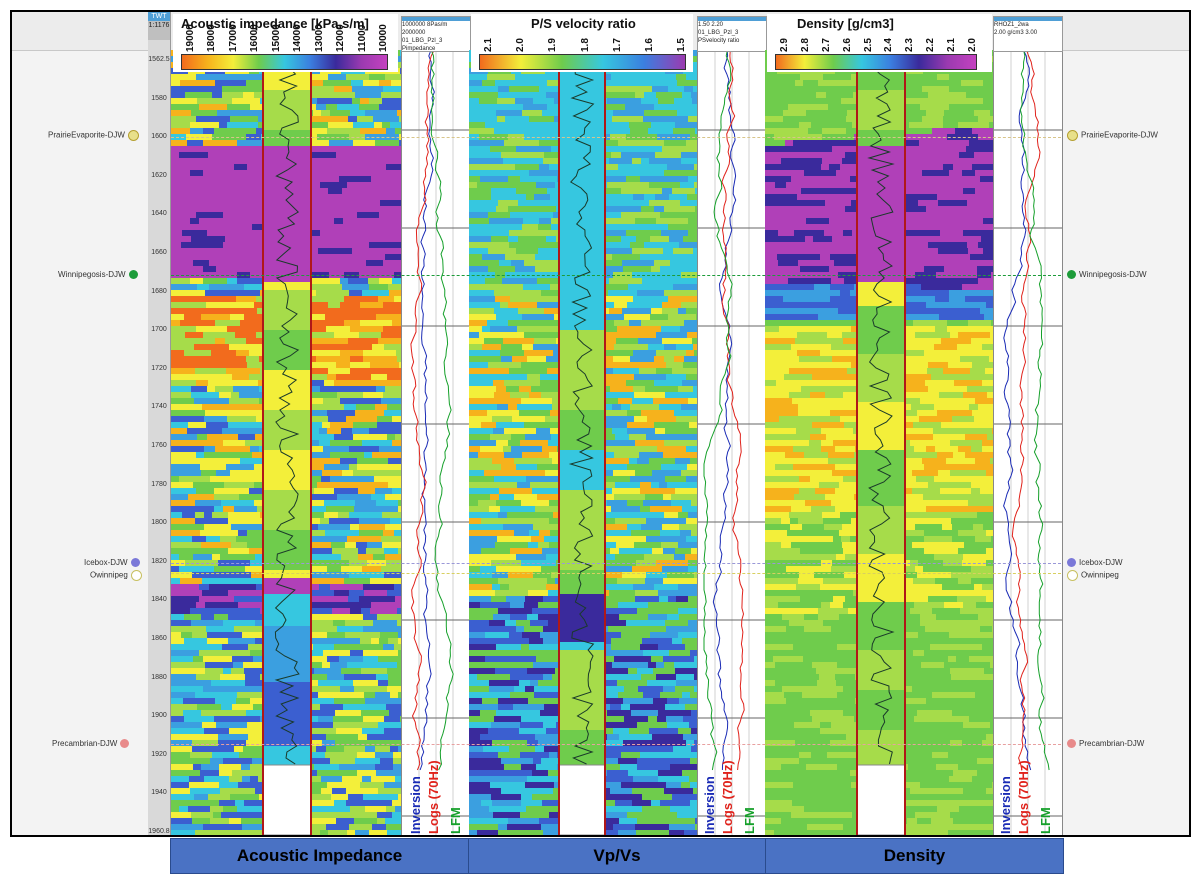 The height and width of the screenshot is (880, 1200). Describe the element at coordinates (1104, 744) in the screenshot. I see `marker-right-precambrian: Precambrian-DJW` at that location.